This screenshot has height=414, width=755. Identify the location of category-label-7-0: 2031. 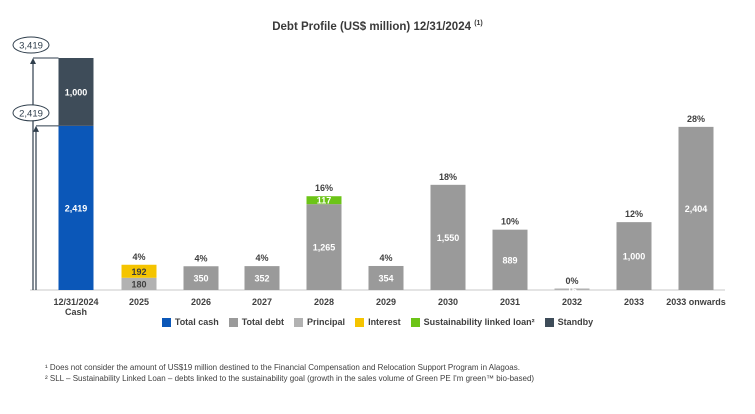
(510, 302).